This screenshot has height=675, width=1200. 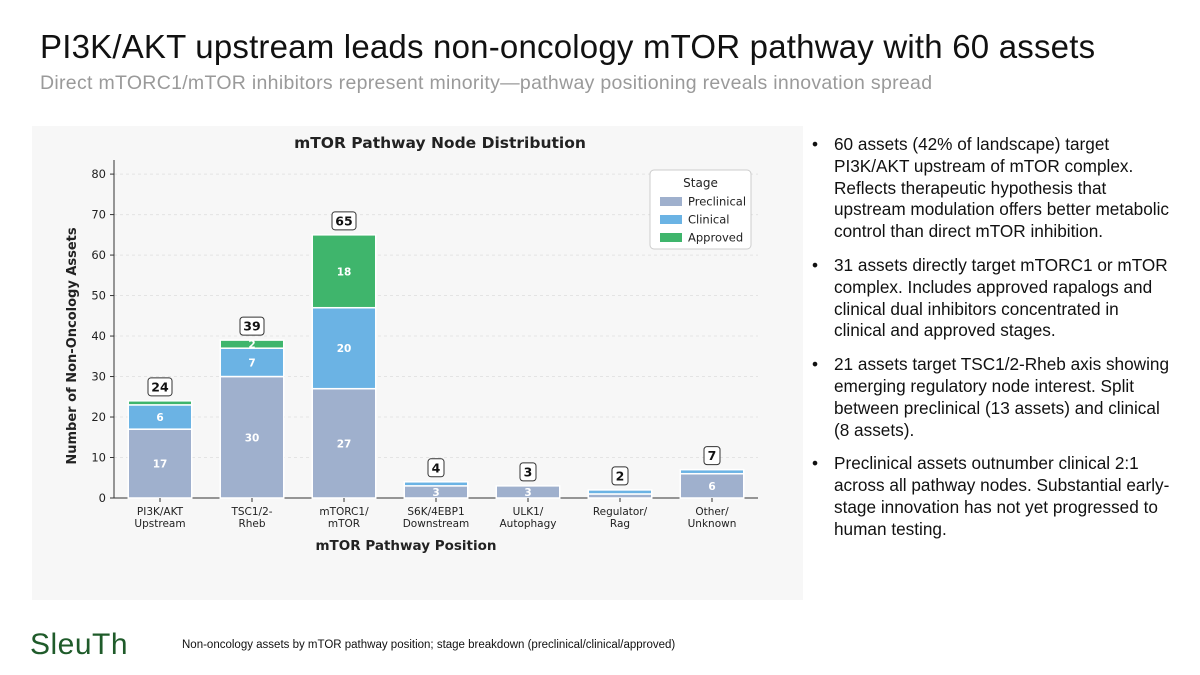 What do you see at coordinates (700, 209) in the screenshot?
I see `legend-box` at bounding box center [700, 209].